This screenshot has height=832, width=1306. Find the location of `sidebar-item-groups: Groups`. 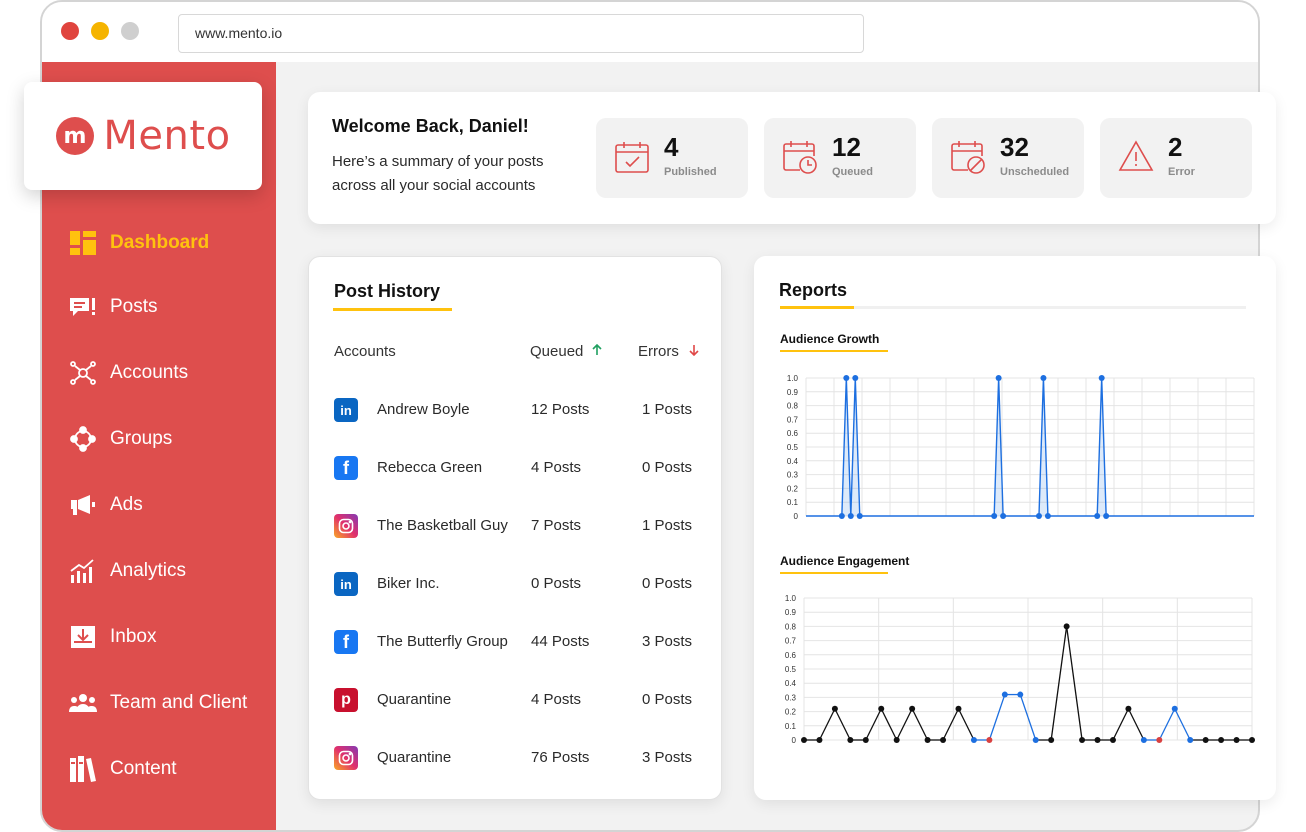

sidebar-item-groups: Groups is located at coordinates (120, 439).